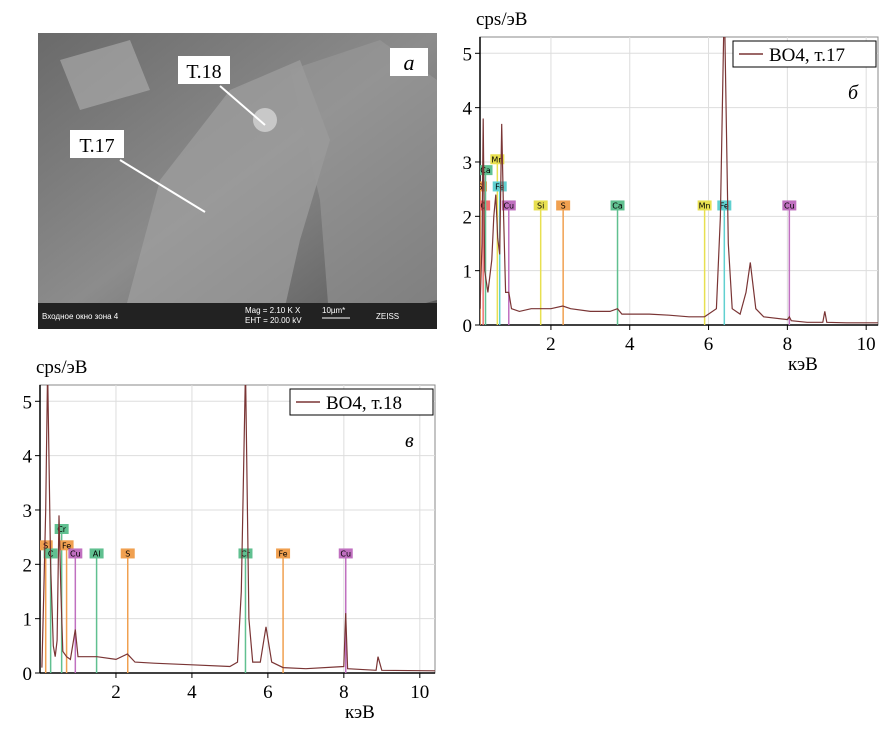  Describe the element at coordinates (409, 441) in the screenshot. I see `panel-label: в` at that location.